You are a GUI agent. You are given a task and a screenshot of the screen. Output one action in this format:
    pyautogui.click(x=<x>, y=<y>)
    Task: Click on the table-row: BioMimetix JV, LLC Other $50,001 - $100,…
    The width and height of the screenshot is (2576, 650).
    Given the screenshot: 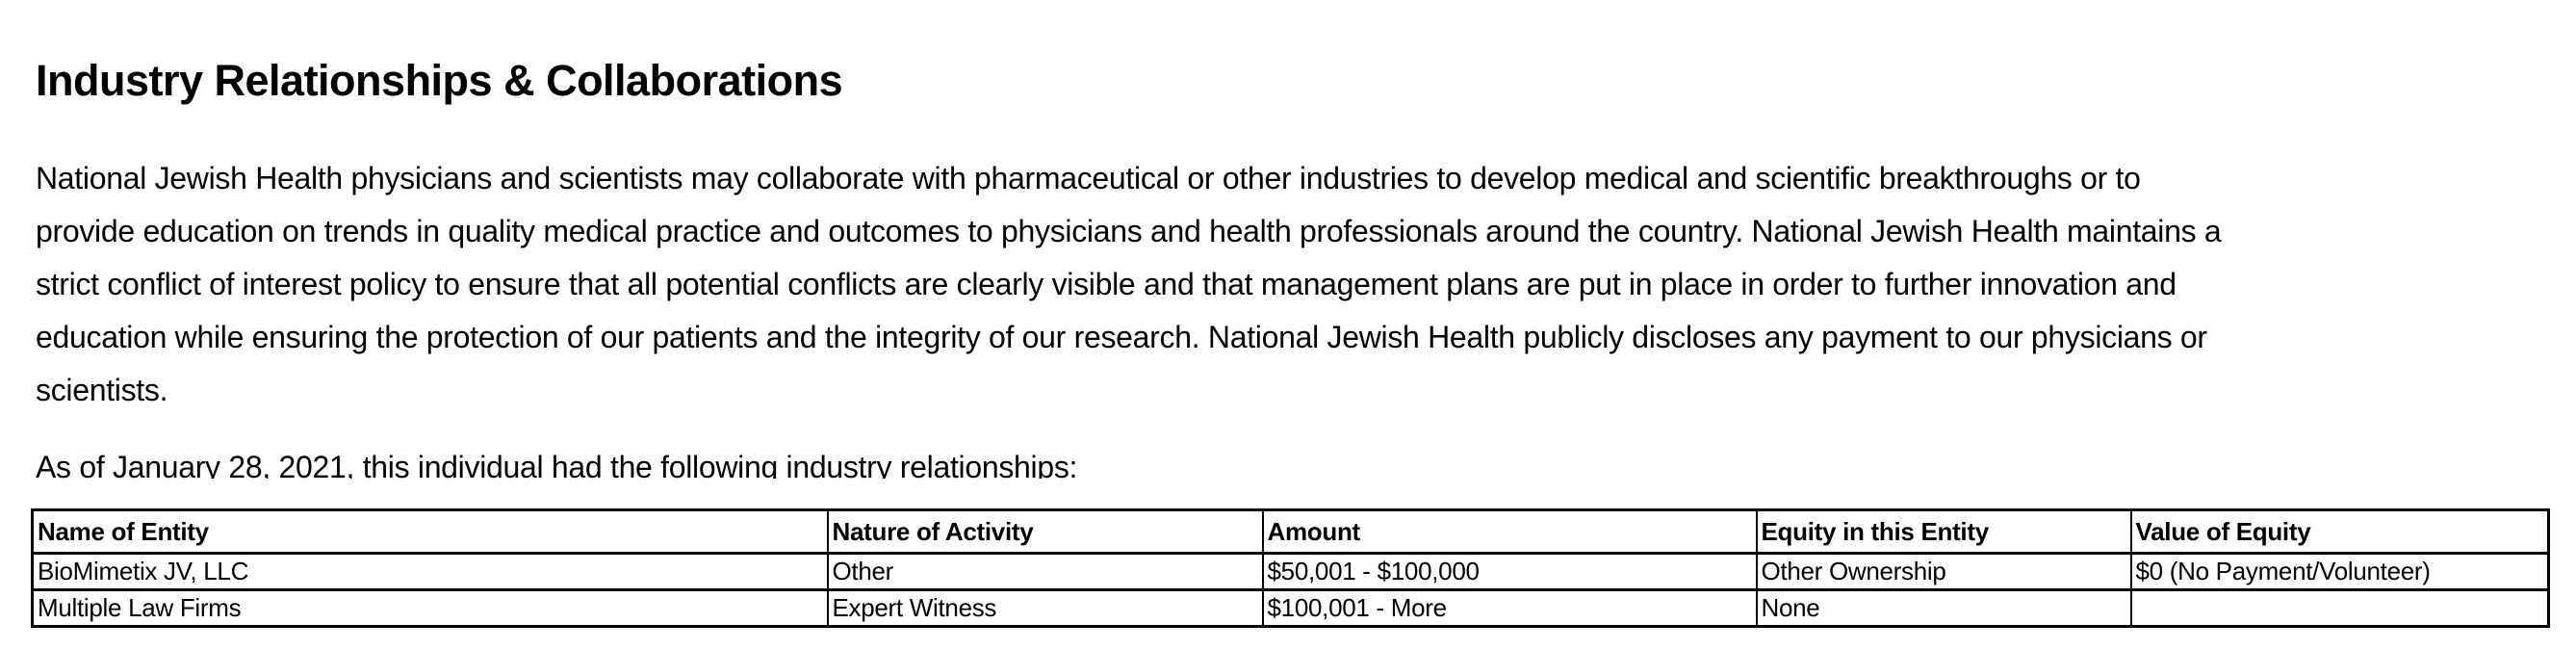 What is the action you would take?
    pyautogui.click(x=1291, y=571)
    